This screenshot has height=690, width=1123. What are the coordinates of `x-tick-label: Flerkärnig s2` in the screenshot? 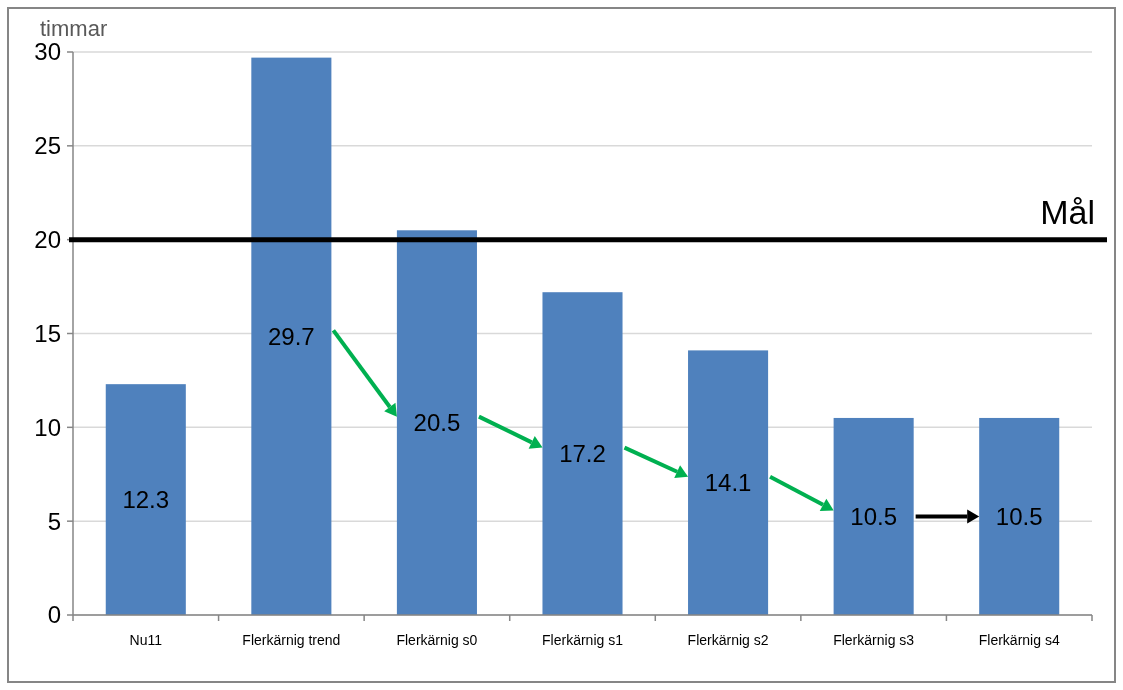 It's located at (728, 640).